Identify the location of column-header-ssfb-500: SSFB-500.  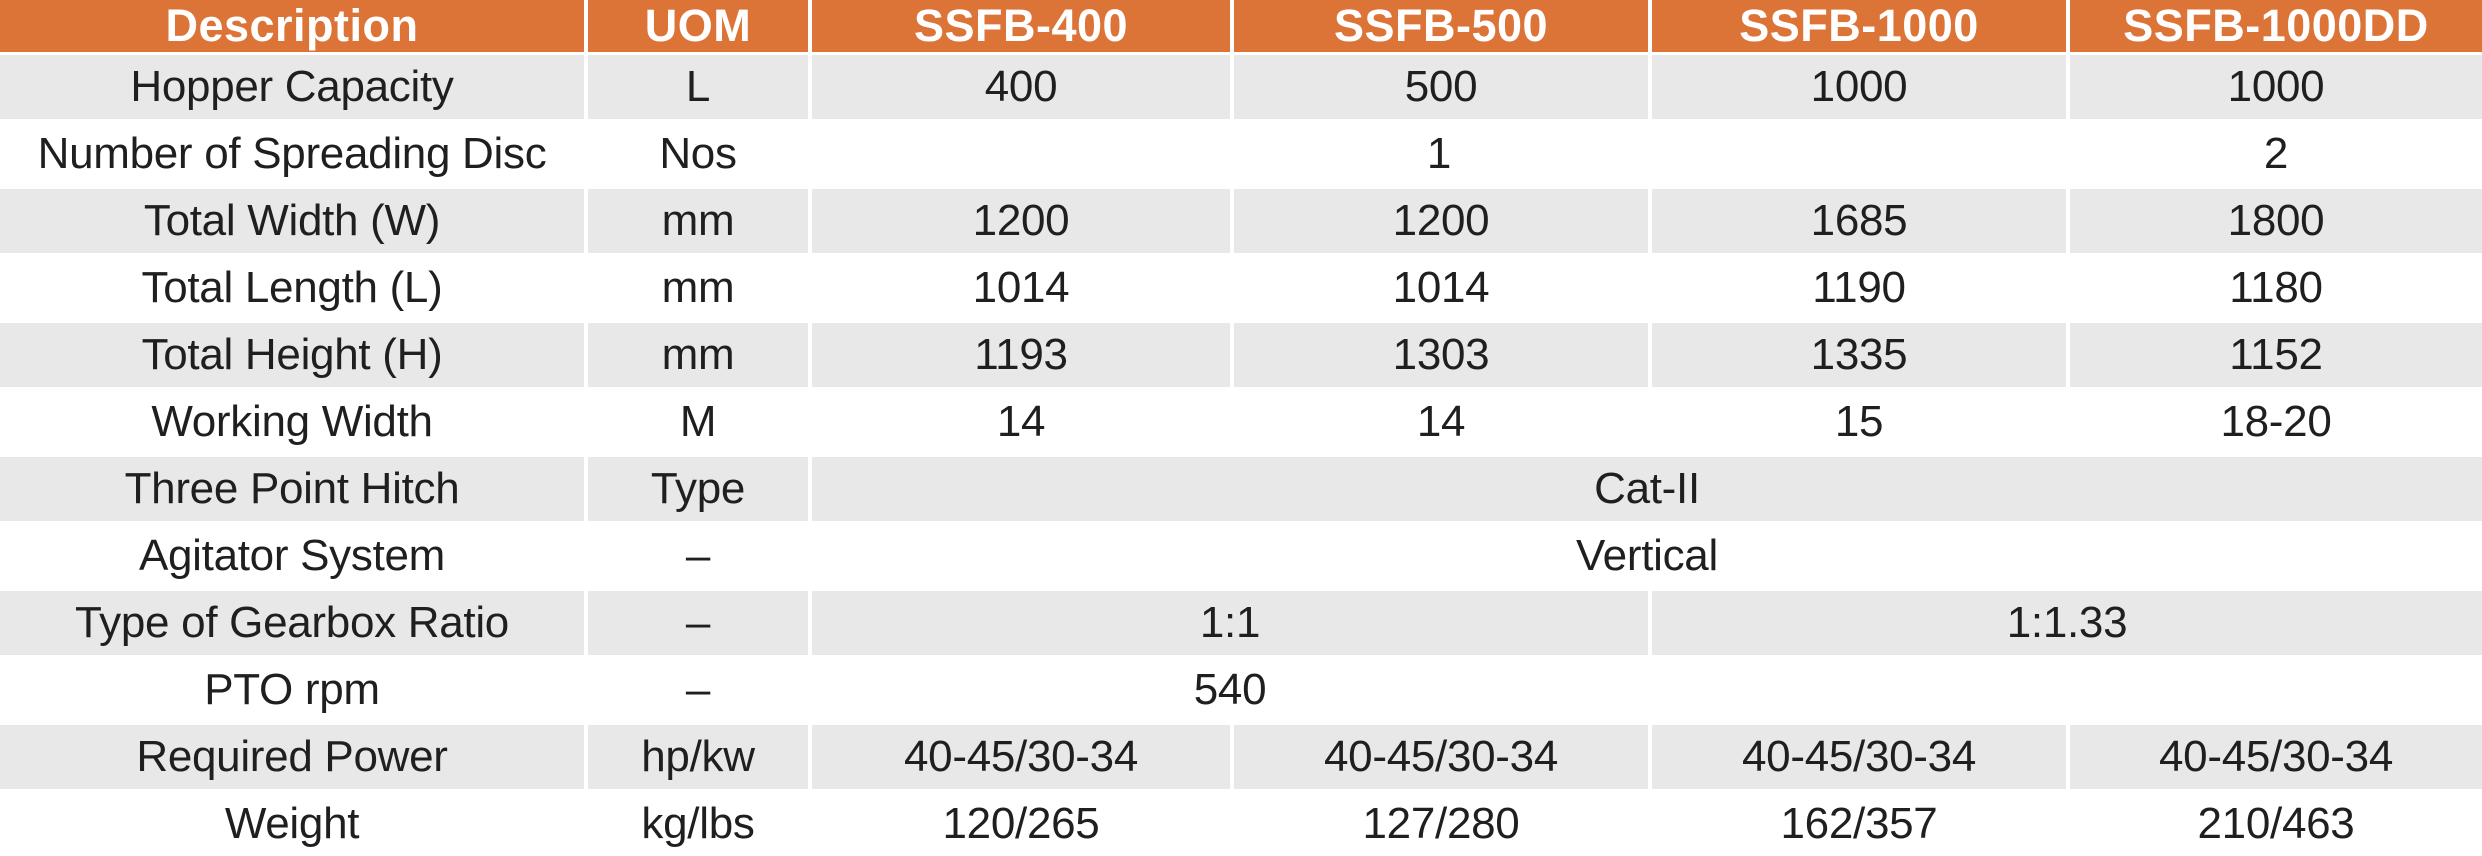
(1442, 27).